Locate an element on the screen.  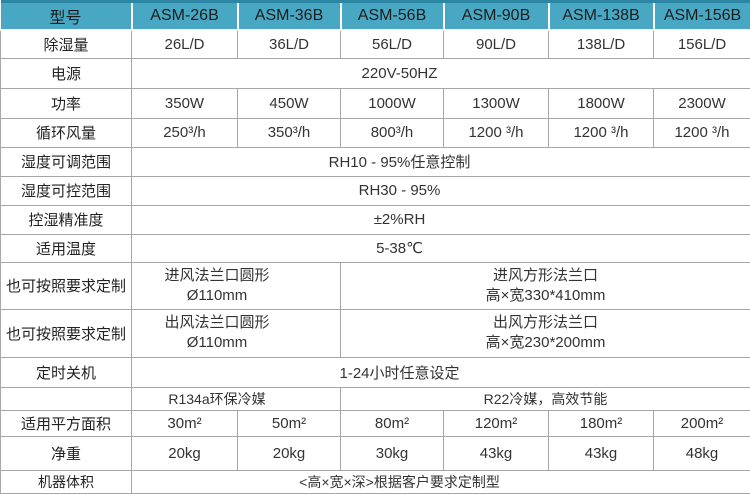
merged-value-cell: 出风法兰口圆形 Ø110mm is located at coordinates (236, 334).